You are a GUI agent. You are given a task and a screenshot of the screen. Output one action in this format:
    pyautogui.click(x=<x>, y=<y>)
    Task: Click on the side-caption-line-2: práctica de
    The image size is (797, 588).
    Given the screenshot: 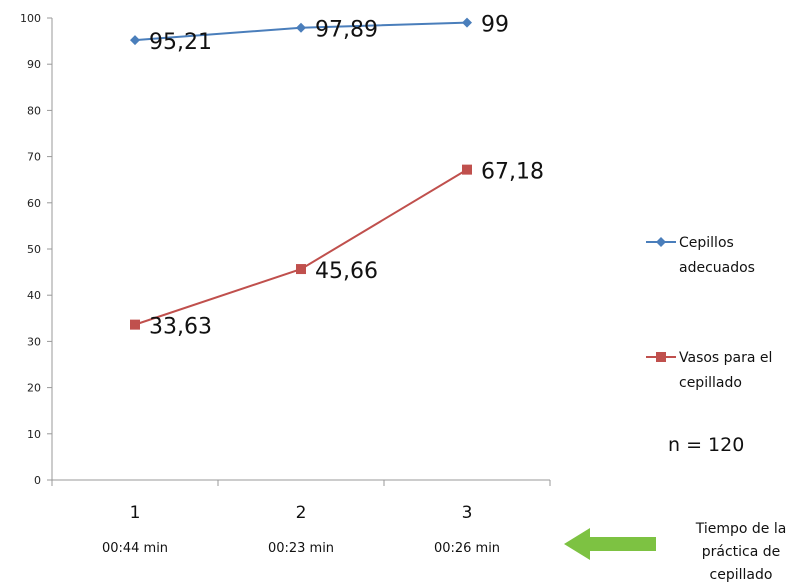 What is the action you would take?
    pyautogui.click(x=741, y=552)
    